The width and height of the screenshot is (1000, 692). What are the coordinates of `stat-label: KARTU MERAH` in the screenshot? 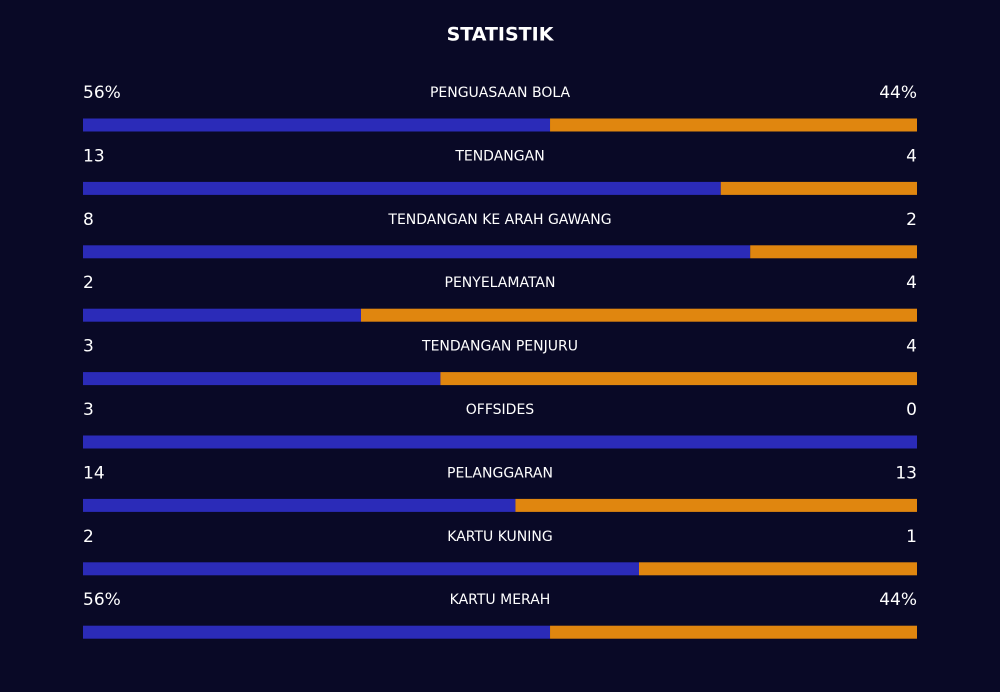 It's located at (500, 600).